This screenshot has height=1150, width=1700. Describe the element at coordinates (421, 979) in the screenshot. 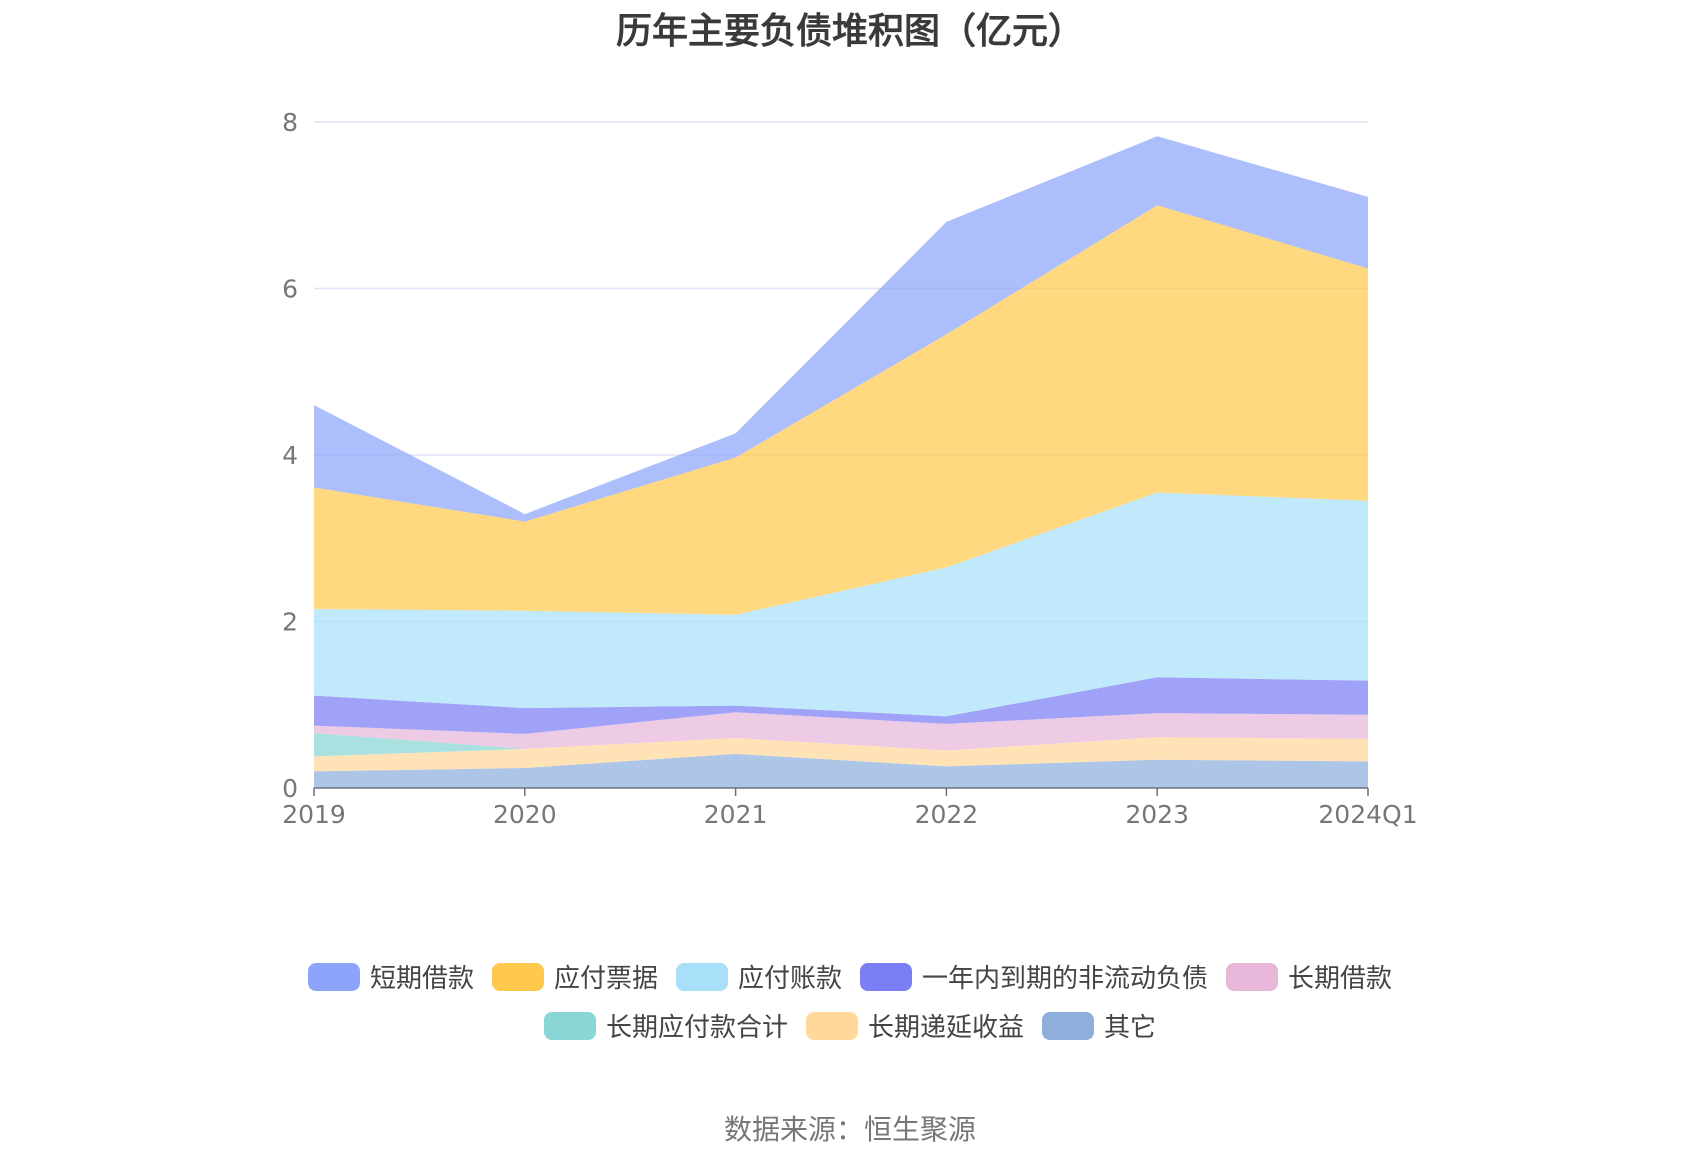

I see `legend-label: 短期借款` at that location.